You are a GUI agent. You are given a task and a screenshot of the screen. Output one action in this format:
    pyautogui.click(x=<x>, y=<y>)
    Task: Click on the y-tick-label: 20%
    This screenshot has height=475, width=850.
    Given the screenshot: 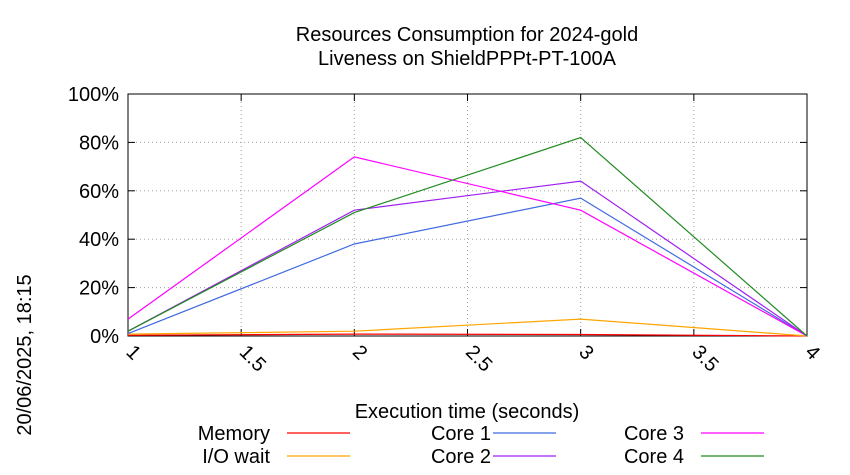 What is the action you would take?
    pyautogui.click(x=99, y=289)
    